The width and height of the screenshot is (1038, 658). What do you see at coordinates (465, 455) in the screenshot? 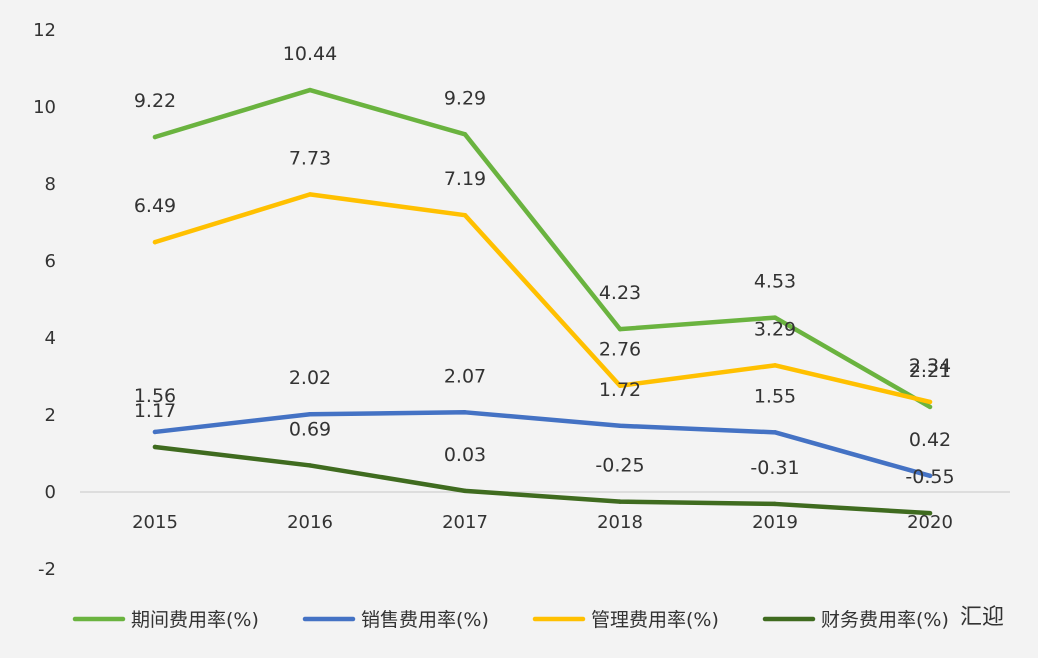
I see `data-label: 0.03` at bounding box center [465, 455].